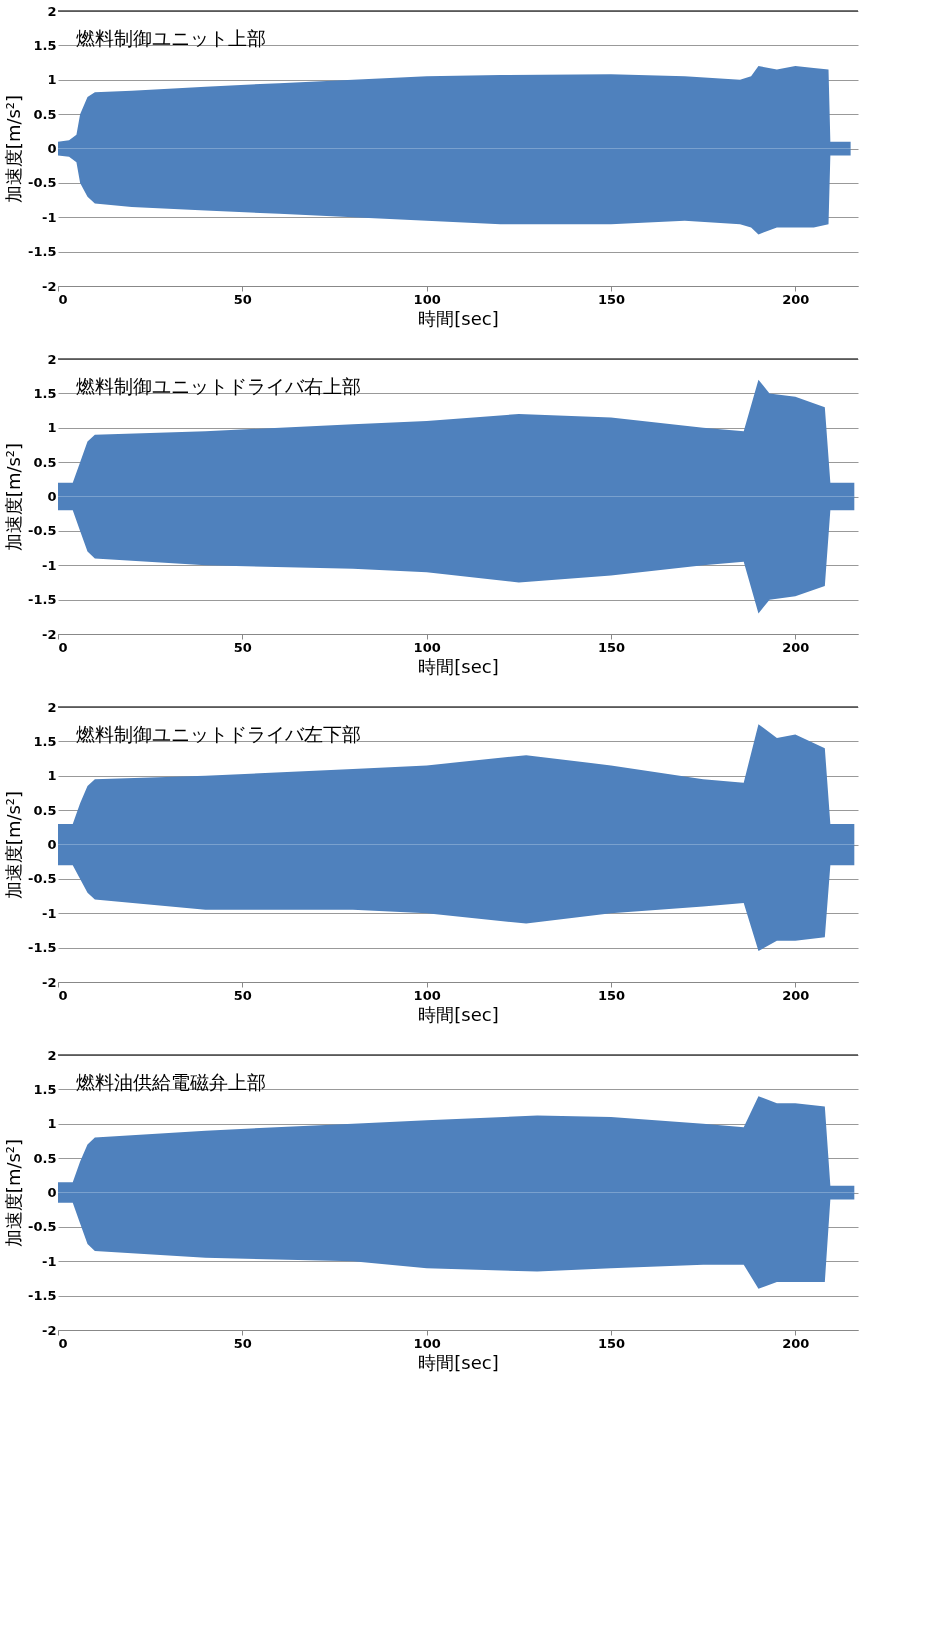 The image size is (944, 1626). I want to click on text: 燃料制御ユニット上部, so click(171, 38).